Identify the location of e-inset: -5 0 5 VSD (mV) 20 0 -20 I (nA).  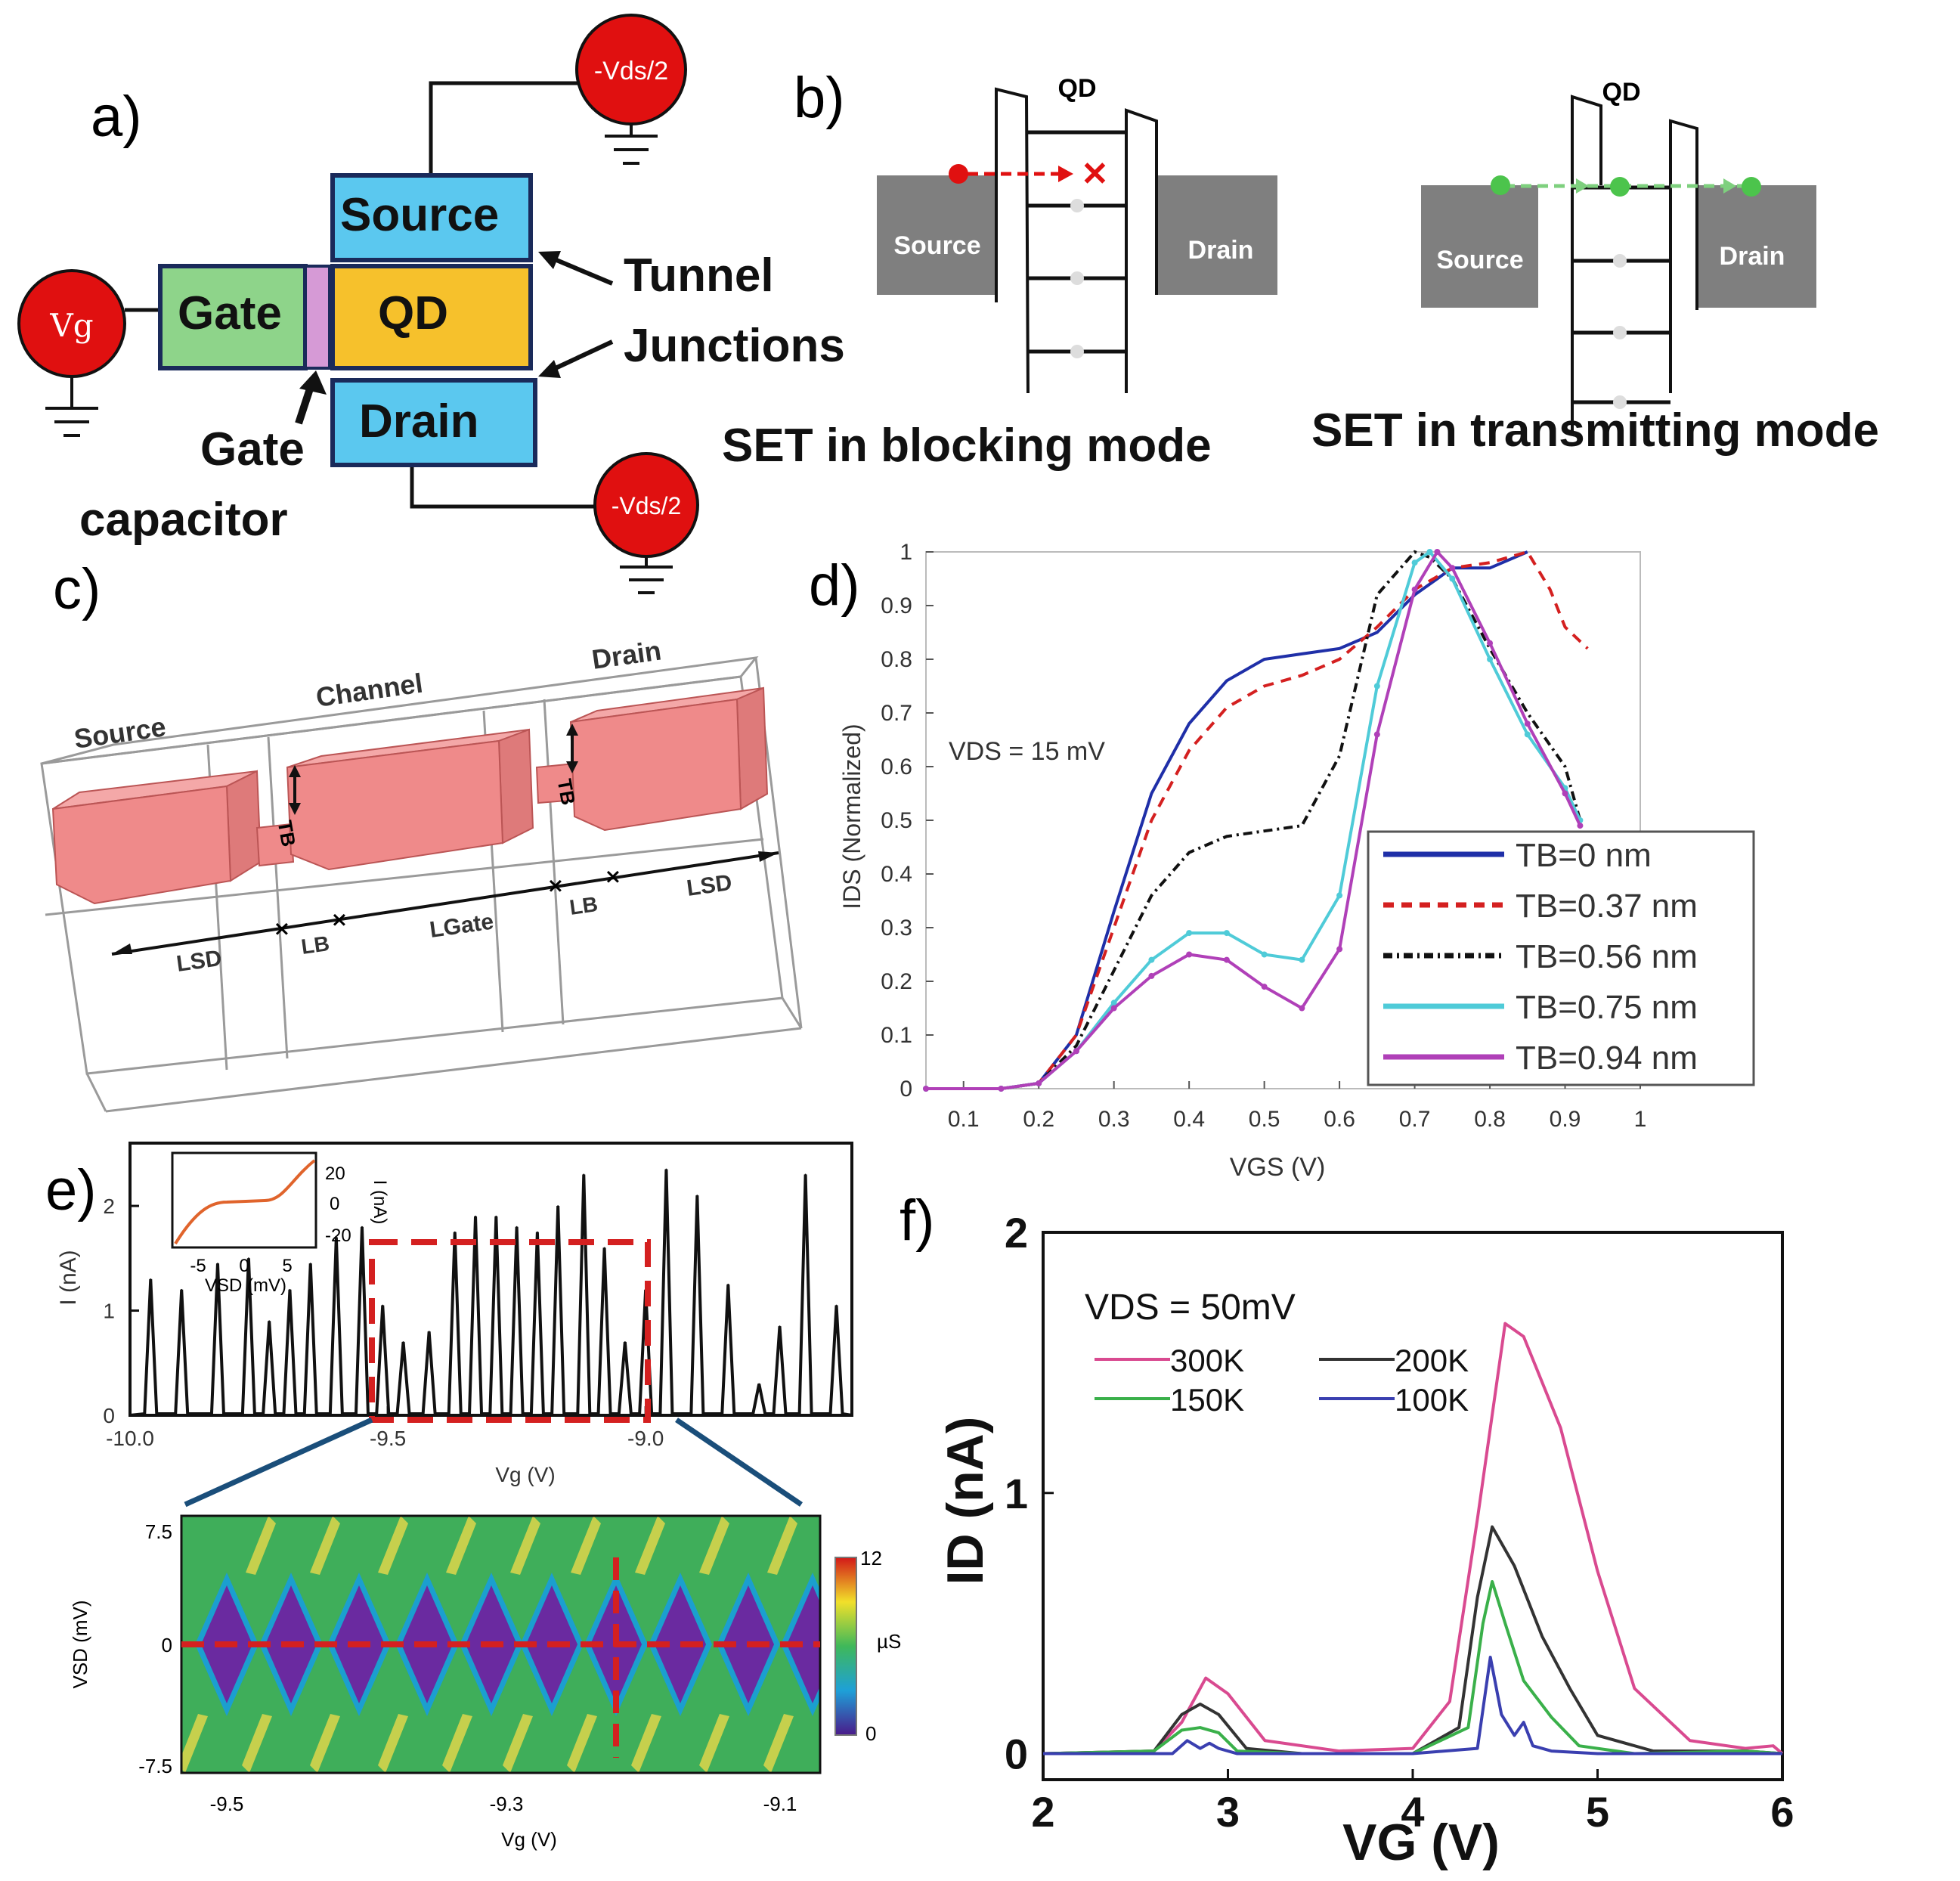
(280, 1223).